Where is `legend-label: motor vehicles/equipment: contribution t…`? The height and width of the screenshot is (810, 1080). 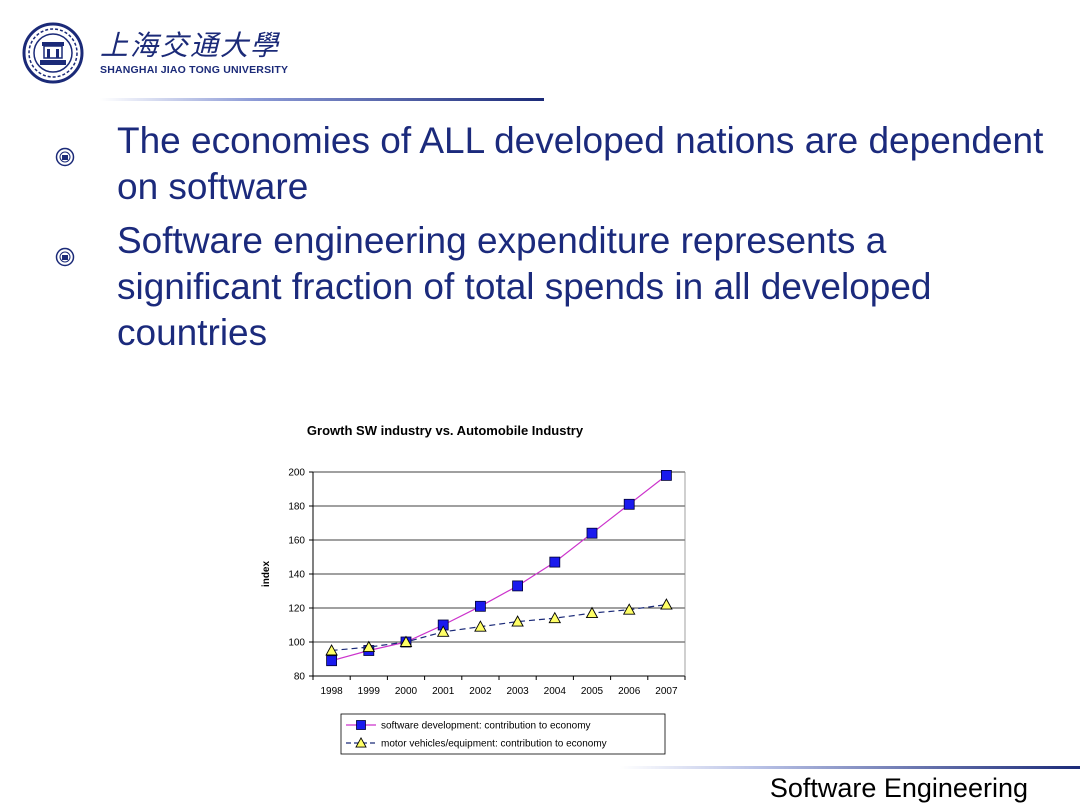 legend-label: motor vehicles/equipment: contribution t… is located at coordinates (494, 744).